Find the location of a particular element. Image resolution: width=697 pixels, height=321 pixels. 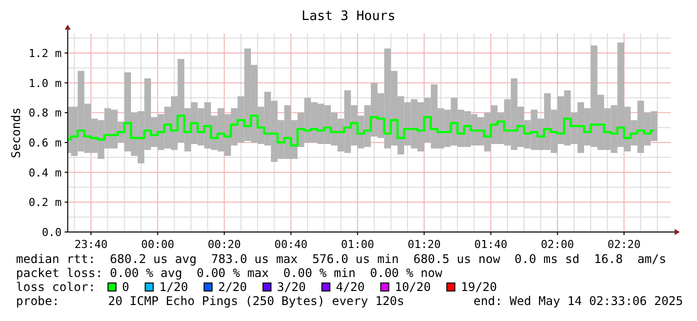

x-tick-label: 23:40 is located at coordinates (91, 244).